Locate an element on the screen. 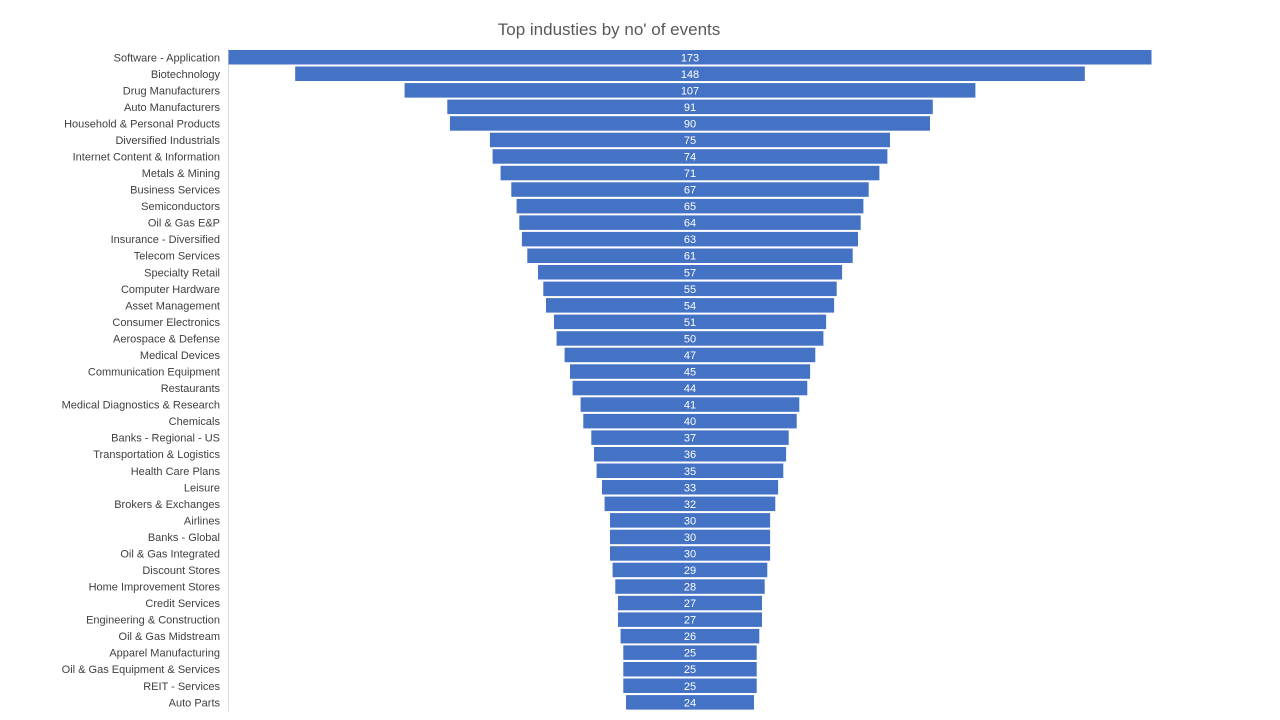 The image size is (1280, 720). data-label: 107 is located at coordinates (690, 91).